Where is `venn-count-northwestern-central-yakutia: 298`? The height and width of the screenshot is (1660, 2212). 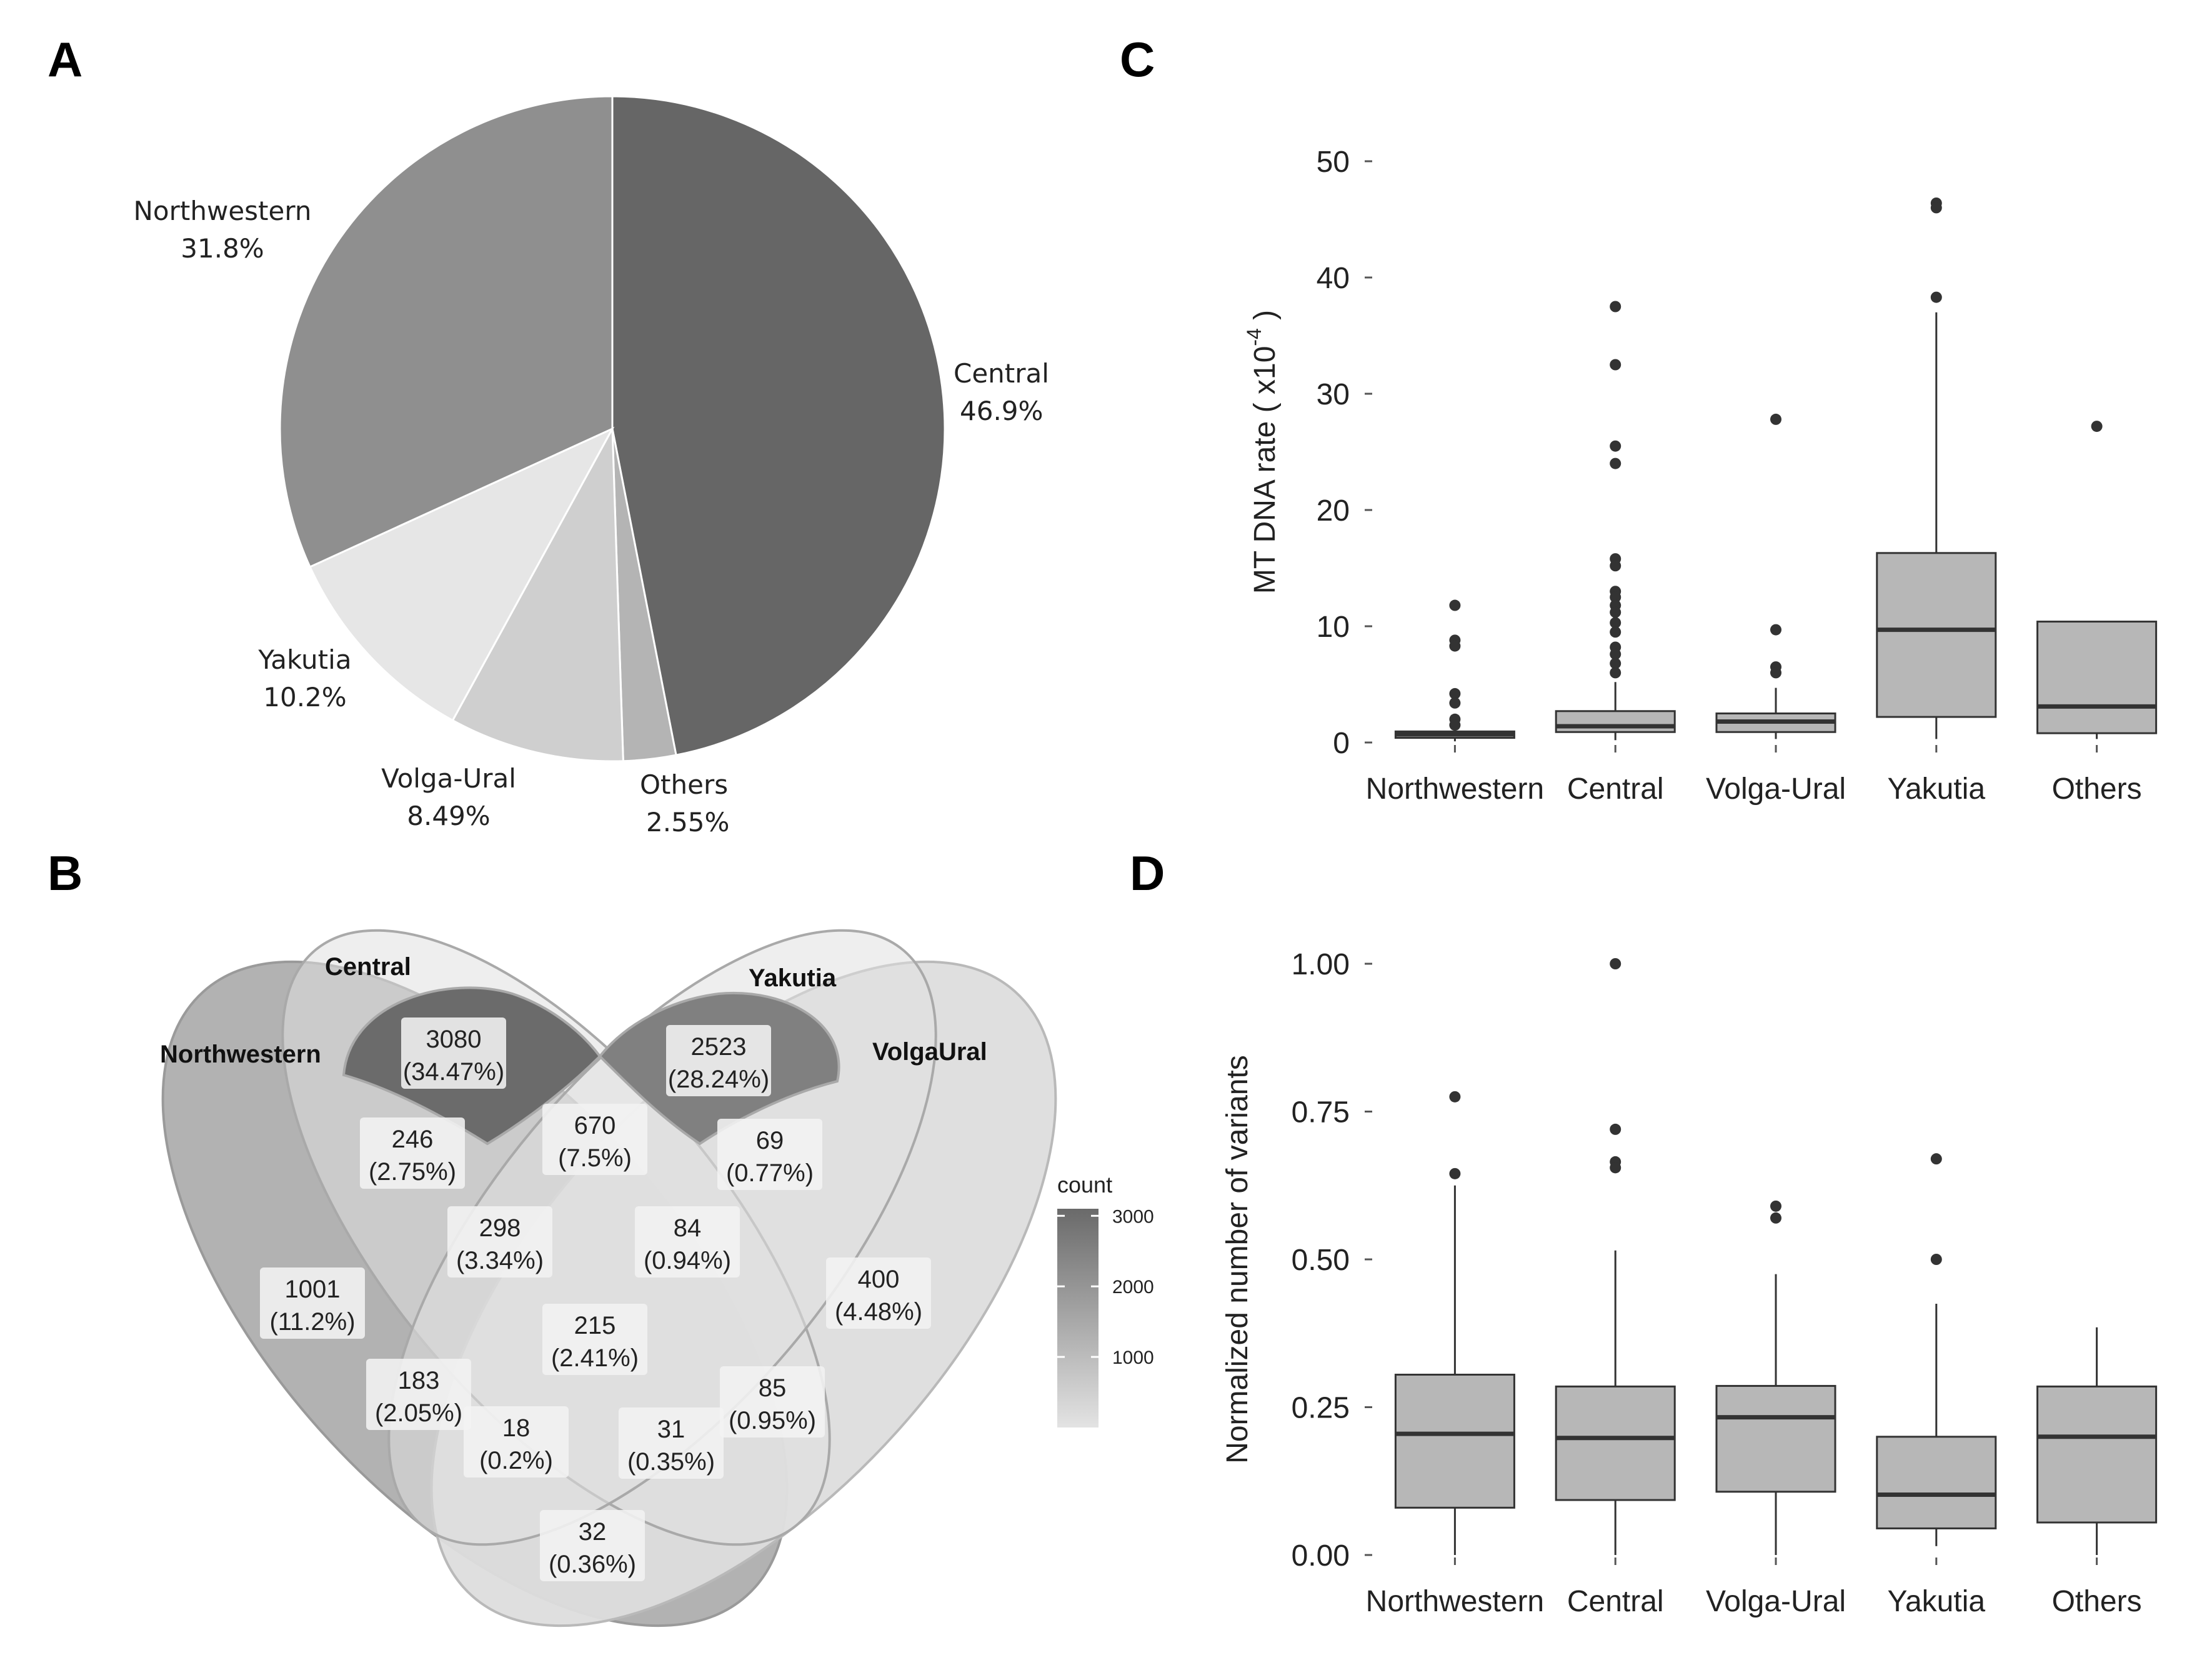
venn-count-northwestern-central-yakutia: 298 is located at coordinates (500, 1228).